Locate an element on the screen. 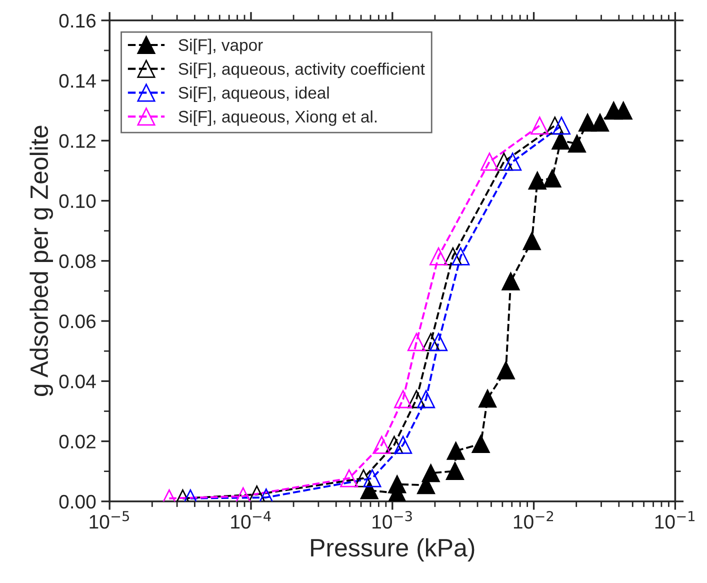 The width and height of the screenshot is (707, 583). y-tick-label: 0.12 is located at coordinates (77, 141).